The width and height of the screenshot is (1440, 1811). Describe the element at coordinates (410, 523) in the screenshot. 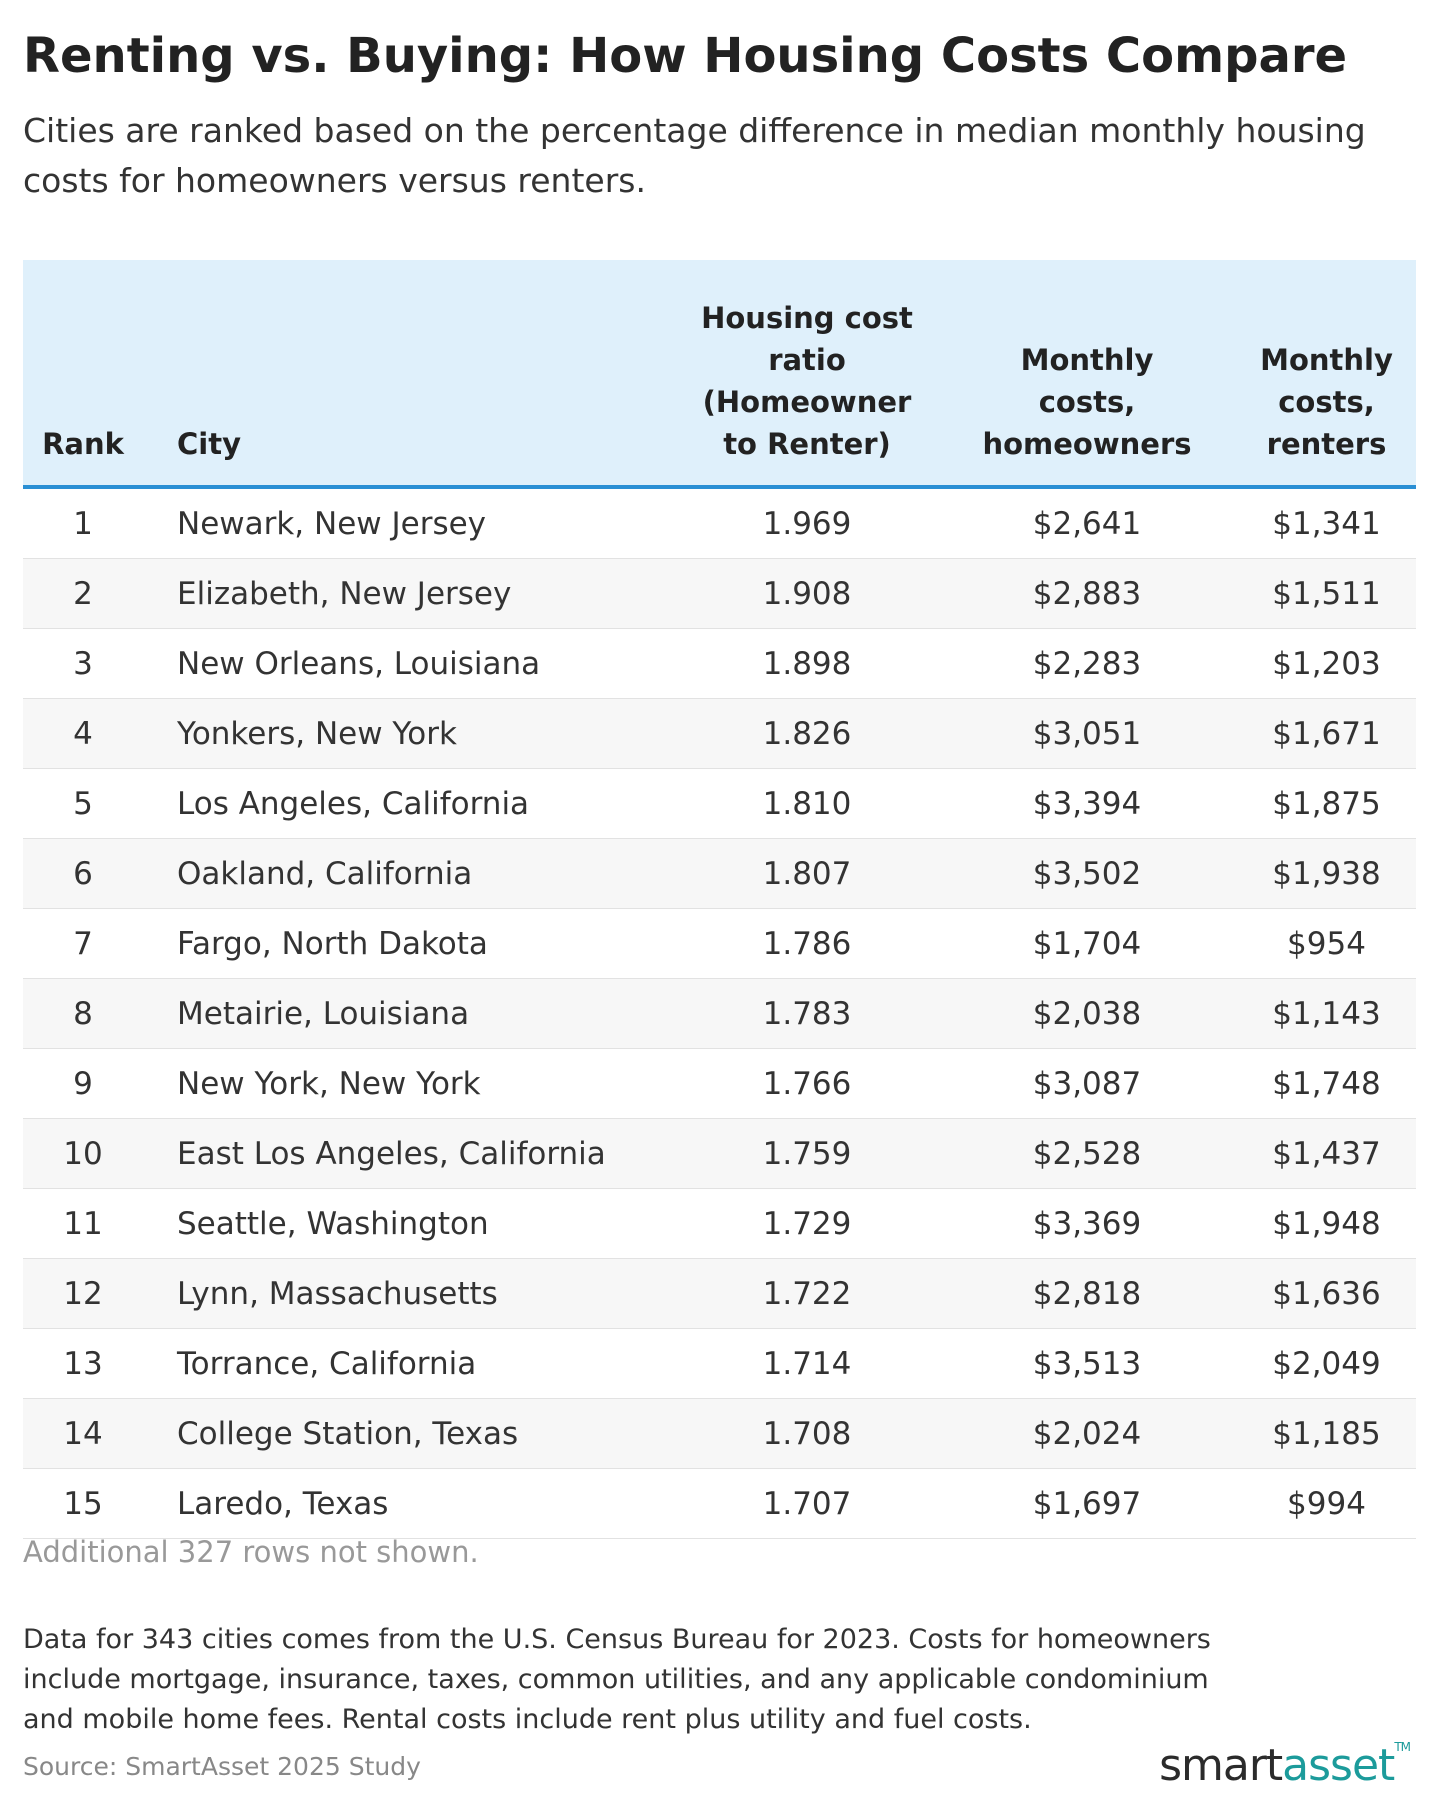

I see `table-cell: Newark, New Jersey` at that location.